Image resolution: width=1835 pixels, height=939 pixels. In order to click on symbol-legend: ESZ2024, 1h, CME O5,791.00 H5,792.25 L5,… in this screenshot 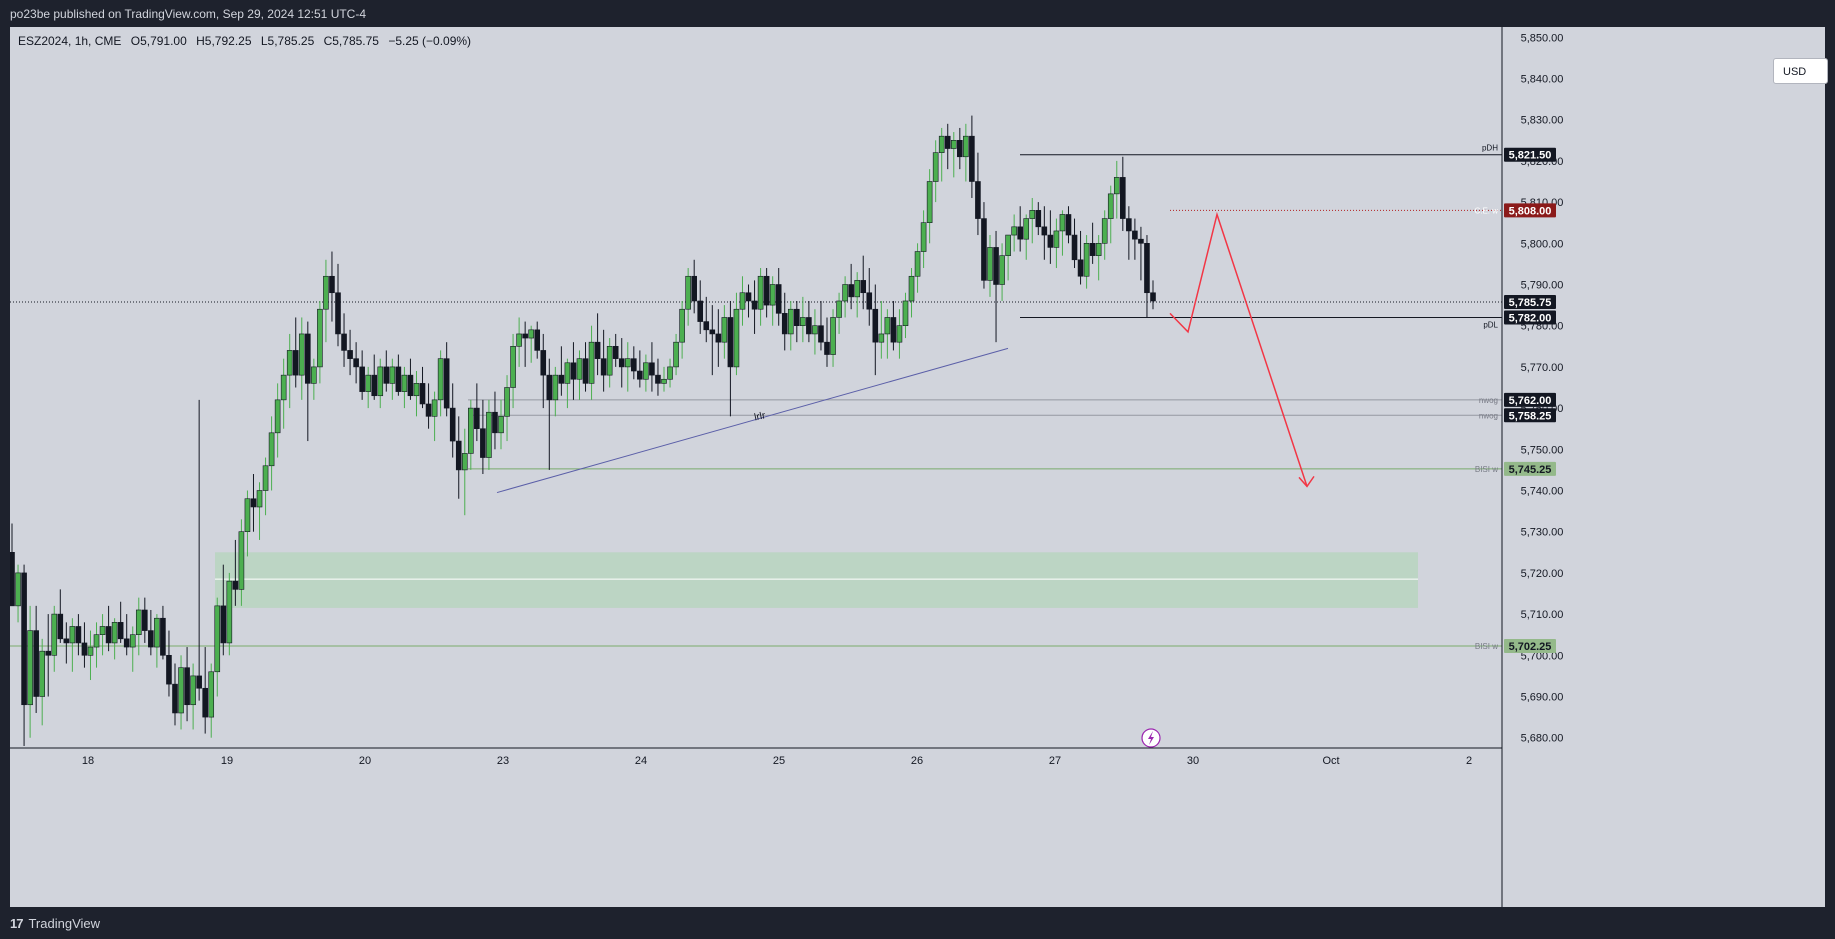, I will do `click(247, 41)`.